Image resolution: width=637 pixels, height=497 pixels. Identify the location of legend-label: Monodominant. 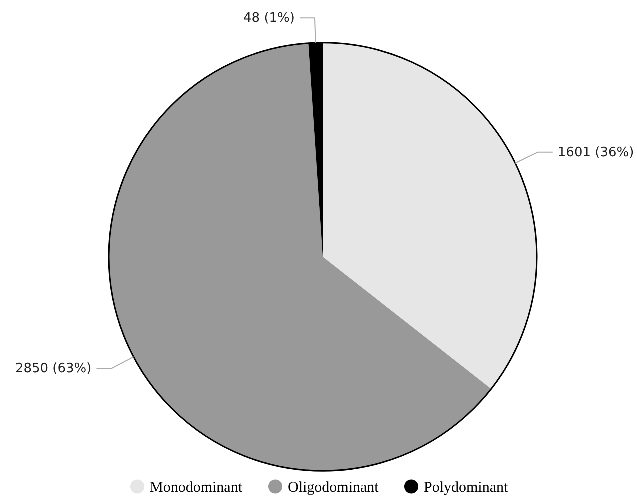
(197, 488).